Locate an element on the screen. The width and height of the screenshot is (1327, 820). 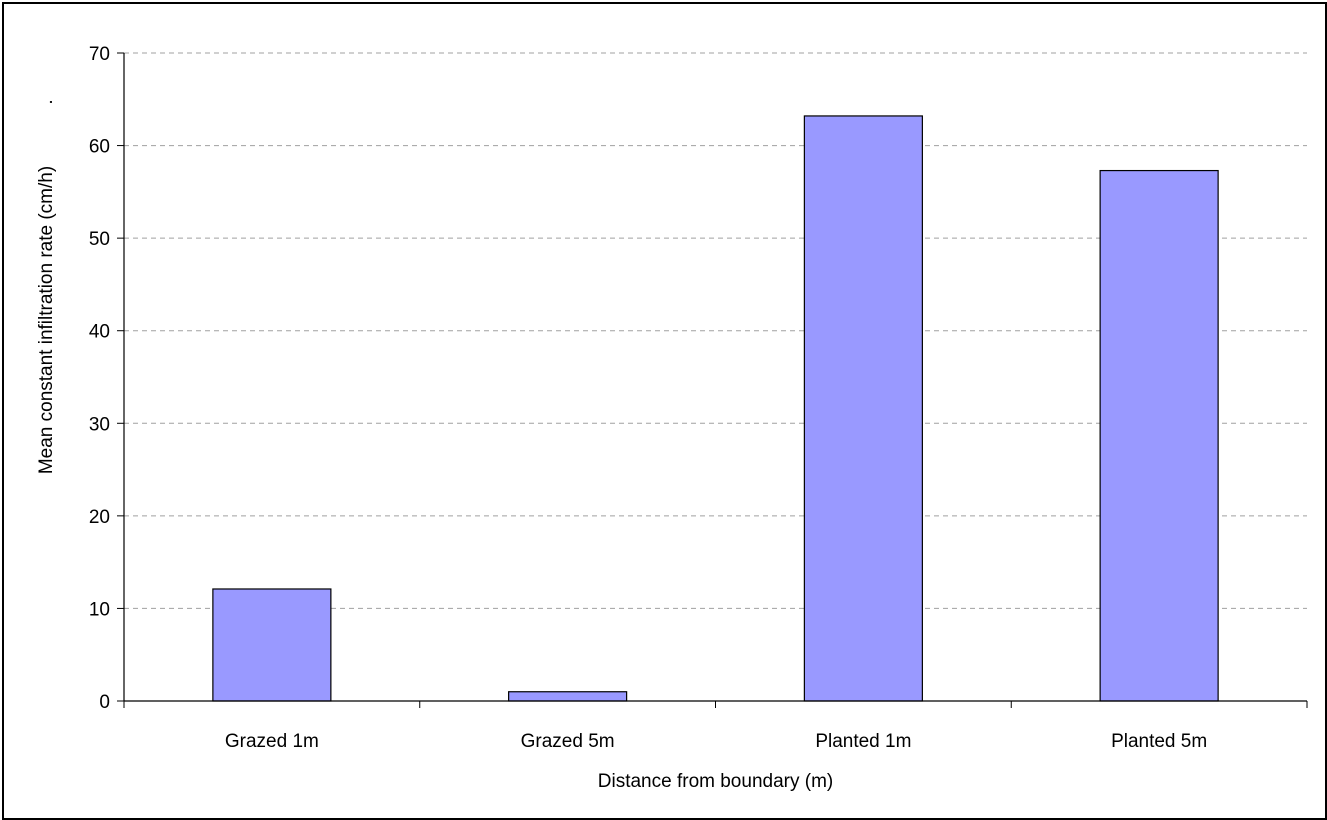
y-axis-title-suffix: . is located at coordinates (46, 101).